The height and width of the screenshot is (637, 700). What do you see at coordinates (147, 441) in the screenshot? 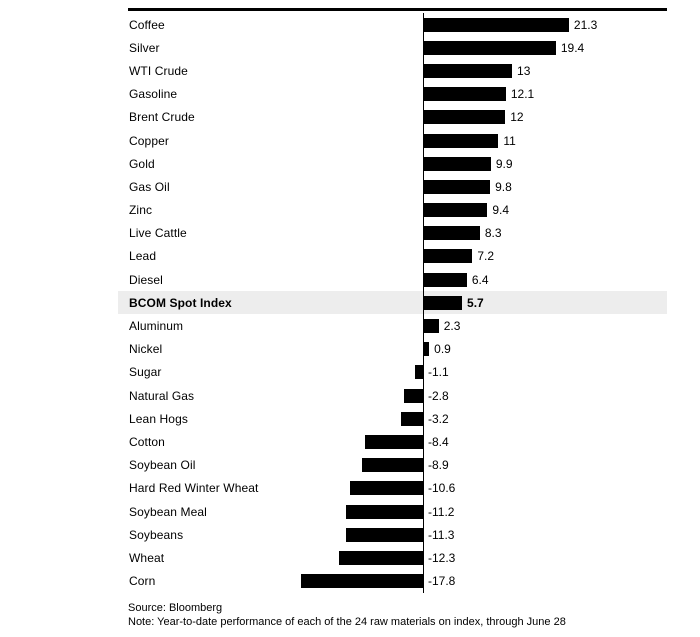
I see `category-label: Cotton` at bounding box center [147, 441].